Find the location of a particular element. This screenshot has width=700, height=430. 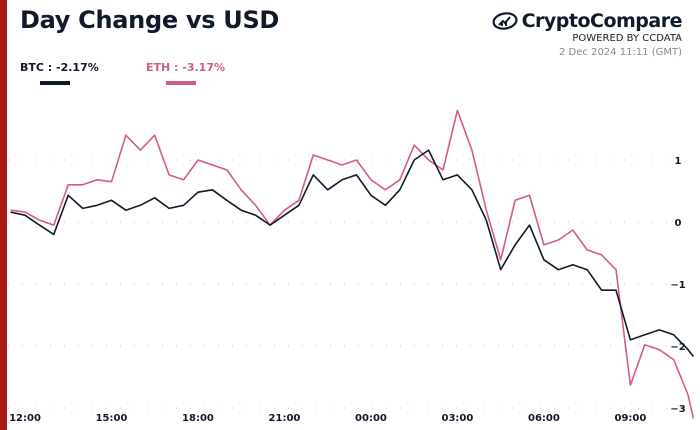

chart-title: Day Change vs USD is located at coordinates (150, 20).